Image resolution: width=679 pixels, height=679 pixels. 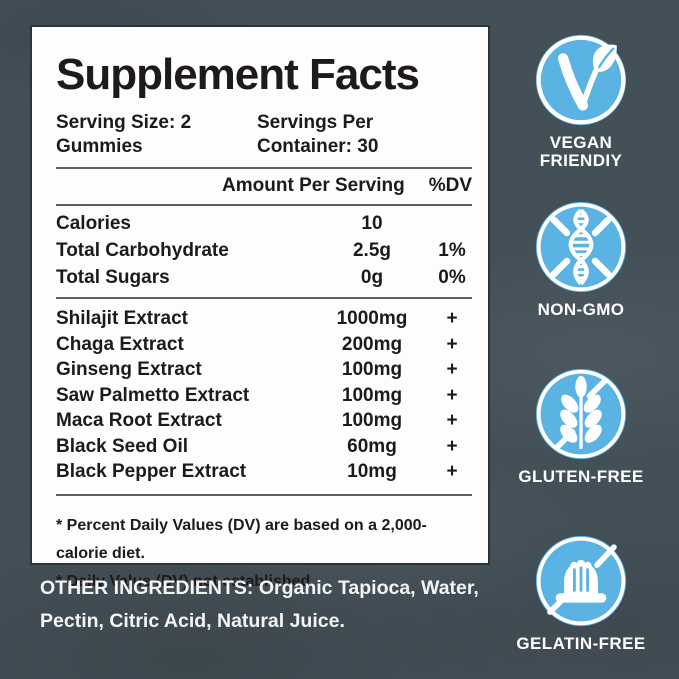 What do you see at coordinates (452, 250) in the screenshot?
I see `nutrient-dv: 1%` at bounding box center [452, 250].